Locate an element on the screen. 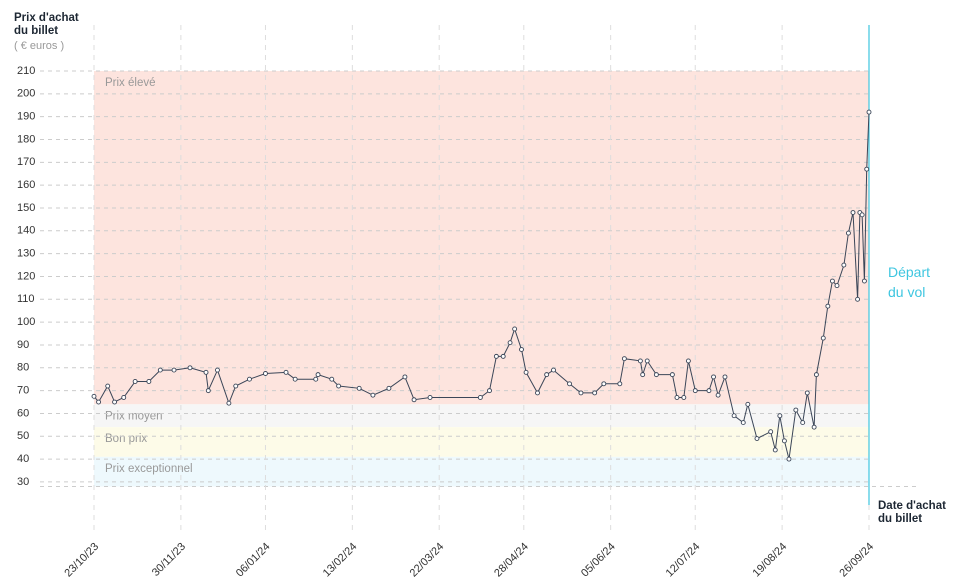 The width and height of the screenshot is (958, 585). band-label: Prix exceptionnel is located at coordinates (149, 469).